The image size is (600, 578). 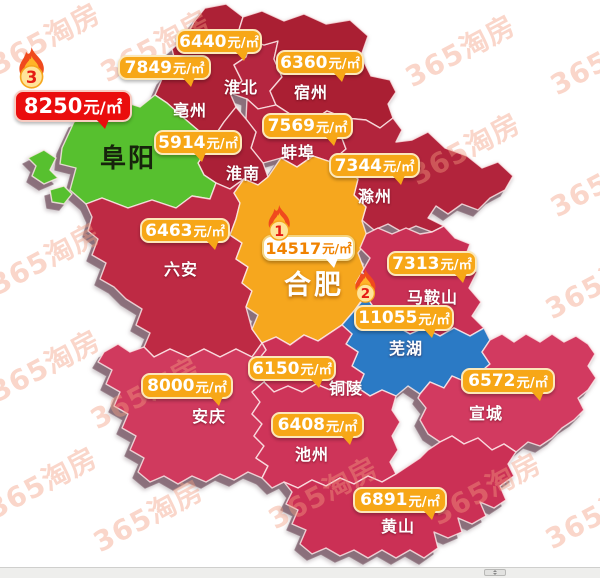 What do you see at coordinates (209, 416) in the screenshot?
I see `city-name-anqing: 安庆` at bounding box center [209, 416].